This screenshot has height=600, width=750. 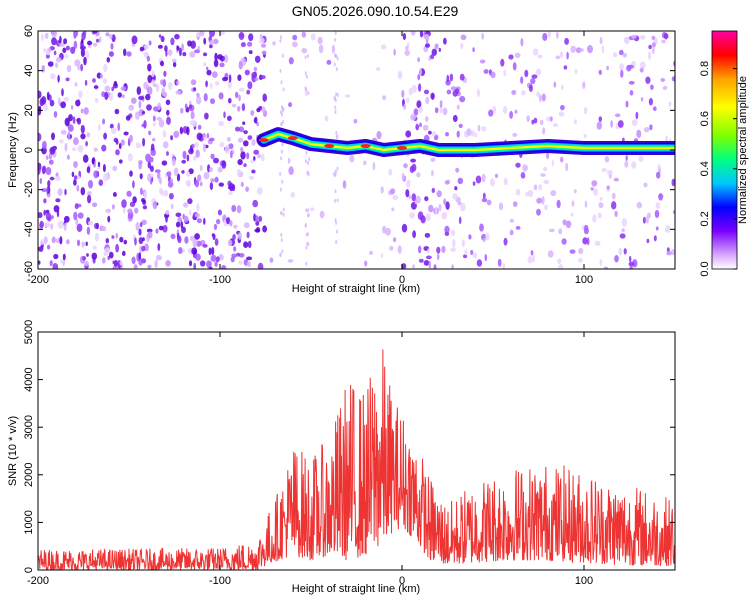 What do you see at coordinates (29, 570) in the screenshot?
I see `snr-y-tick-label: 0` at bounding box center [29, 570].